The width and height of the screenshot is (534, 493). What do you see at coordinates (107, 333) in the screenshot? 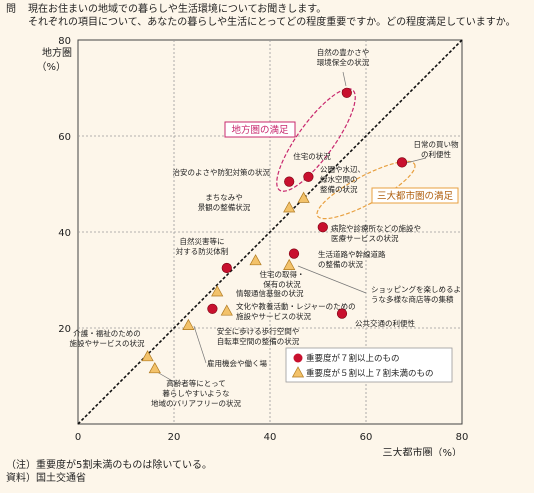
I see `point-label-line: 介護・福祉のための` at bounding box center [107, 333].